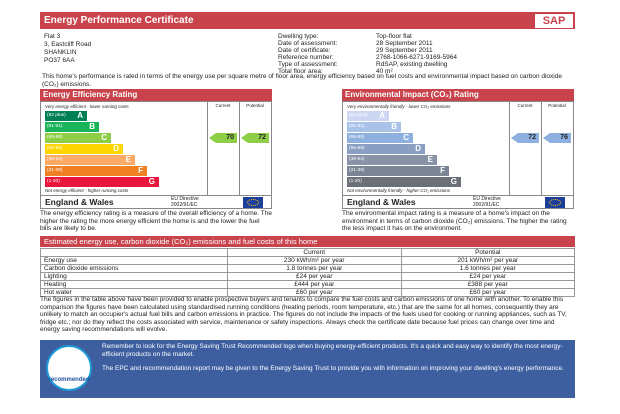 This screenshot has height=414, width=620. Describe the element at coordinates (134, 252) in the screenshot. I see `table-header-cell` at that location.